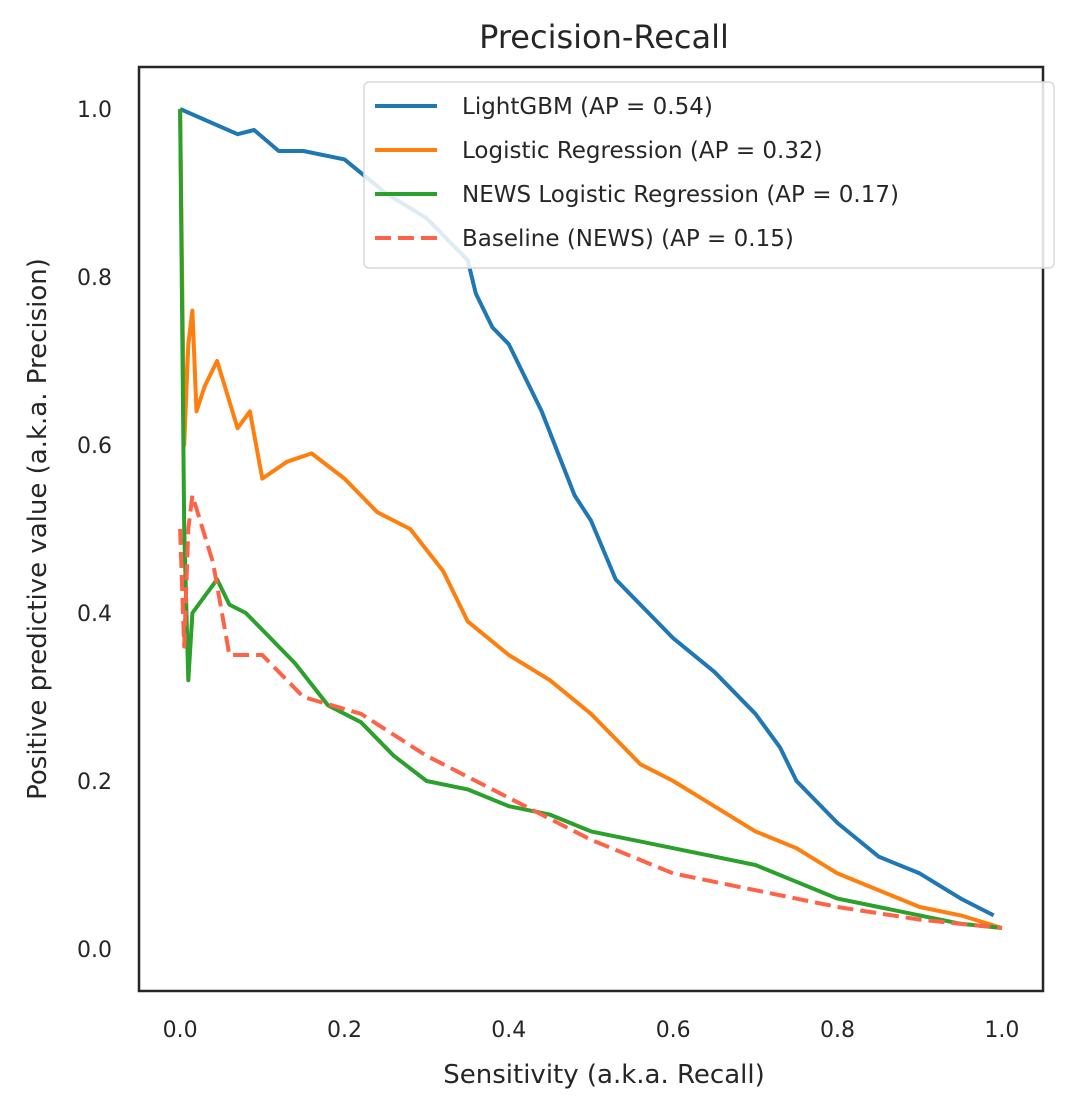  Describe the element at coordinates (628, 239) in the screenshot. I see `legend-label-3: Baseline (NEWS) (AP = 0.15)` at that location.